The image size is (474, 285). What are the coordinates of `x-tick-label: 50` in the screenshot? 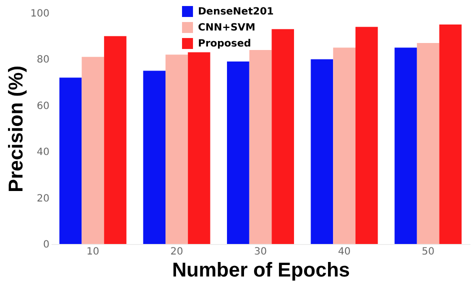 It's located at (428, 252).